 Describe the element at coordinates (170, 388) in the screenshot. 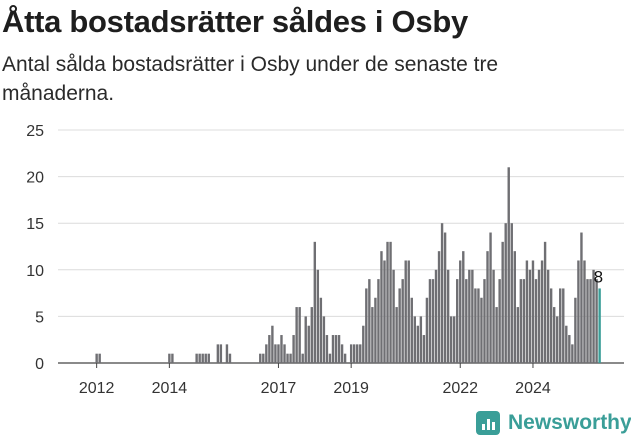

I see `x-tick-label: 2014` at that location.